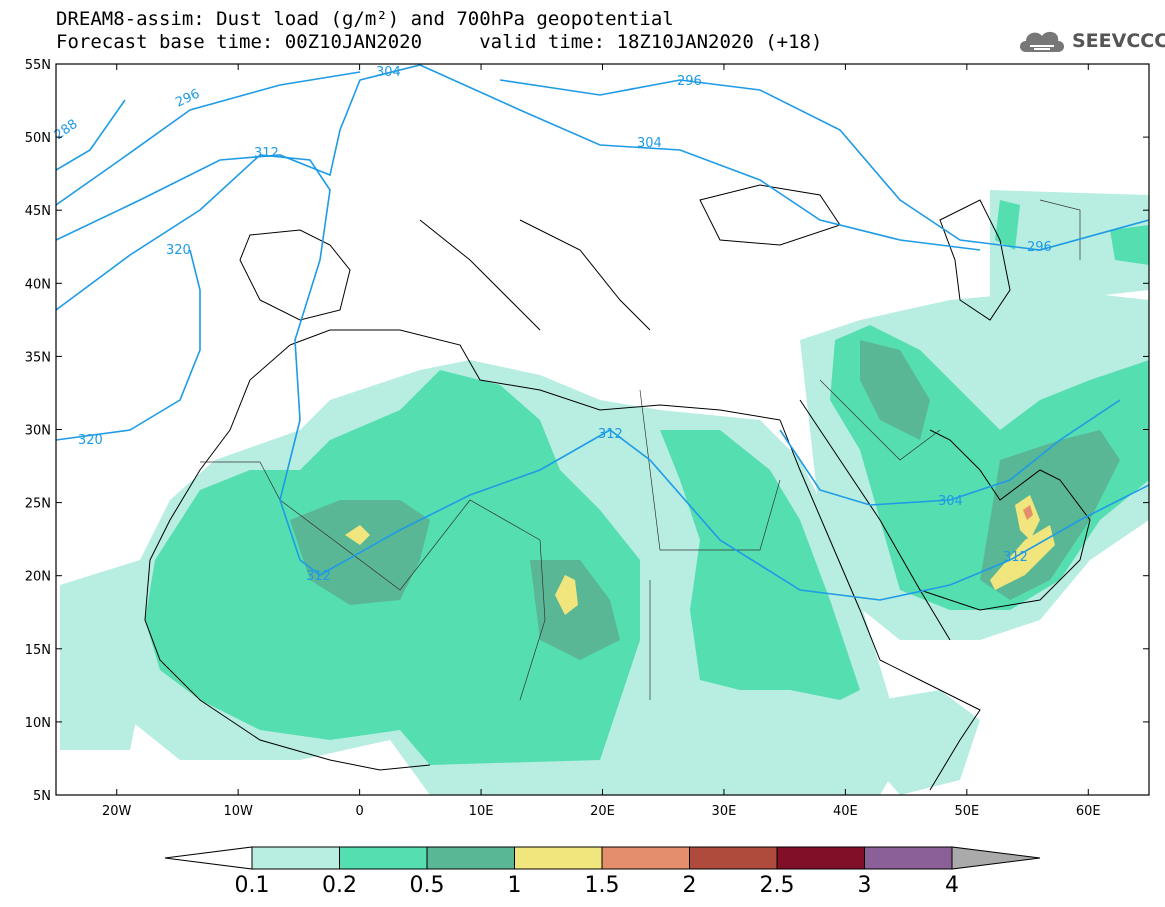  Describe the element at coordinates (38, 650) in the screenshot. I see `lat-tick-label: 15N` at that location.